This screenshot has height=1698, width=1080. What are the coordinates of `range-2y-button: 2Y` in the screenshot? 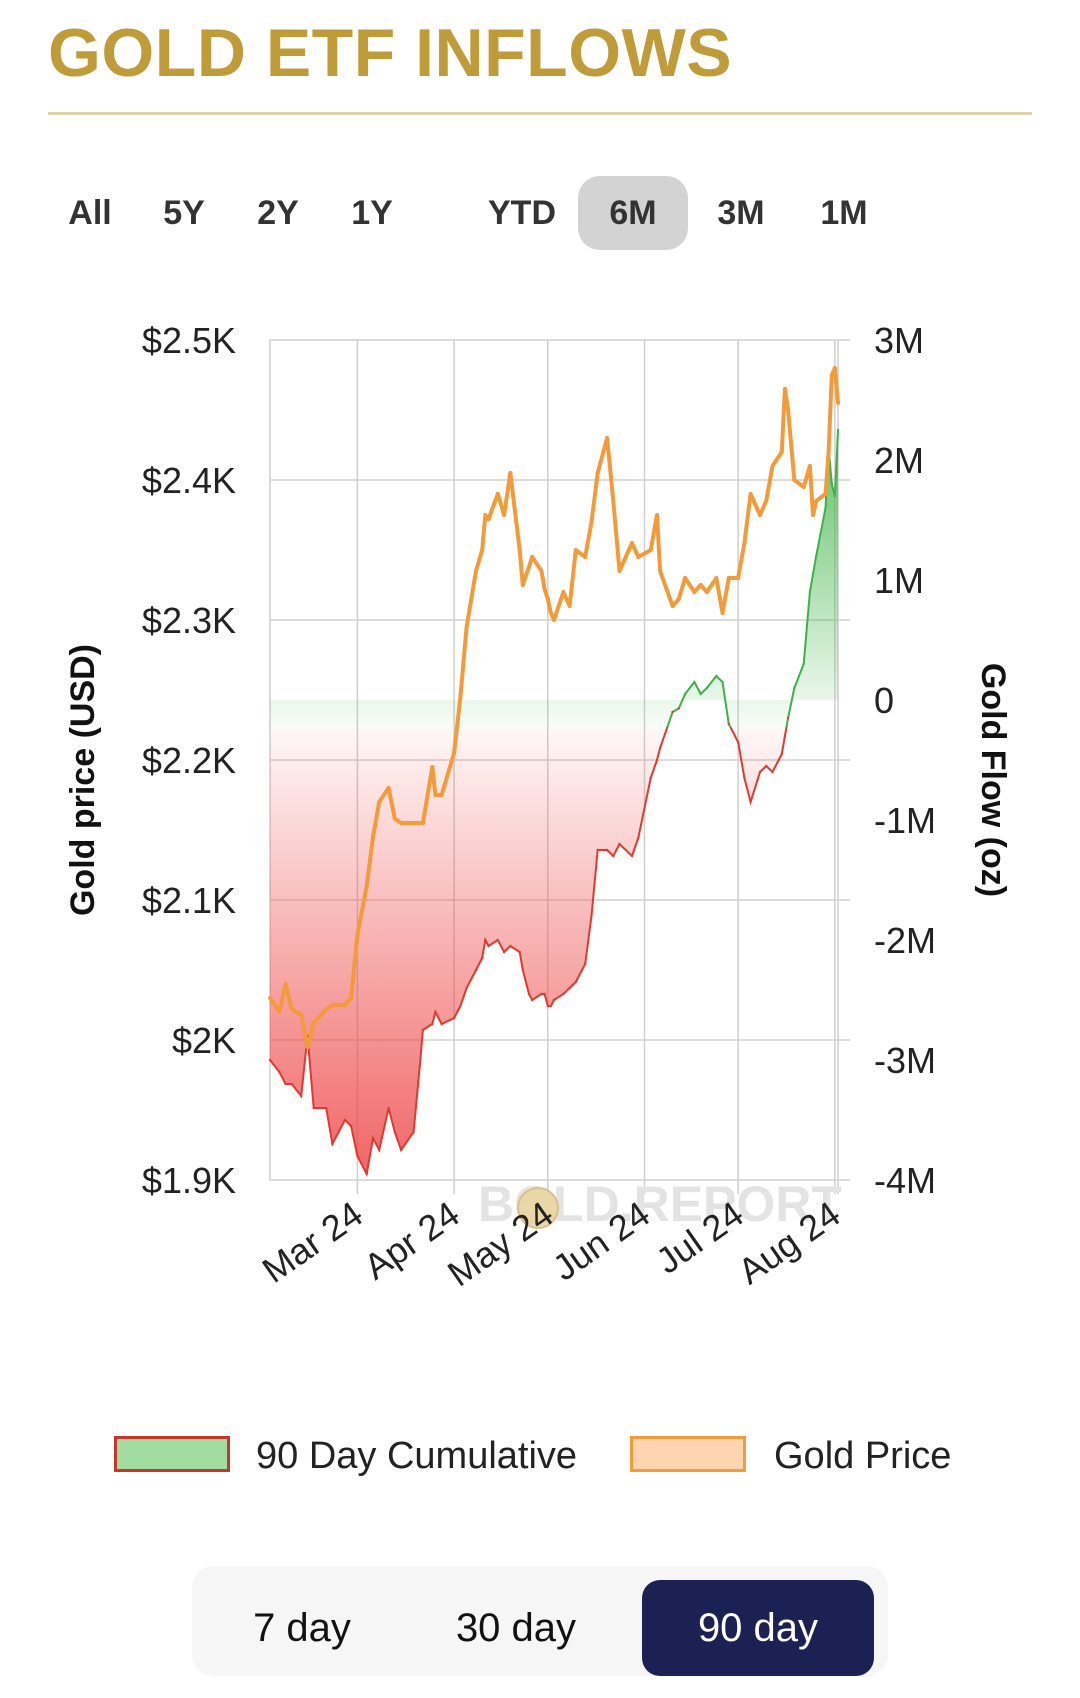 It's located at (278, 213).